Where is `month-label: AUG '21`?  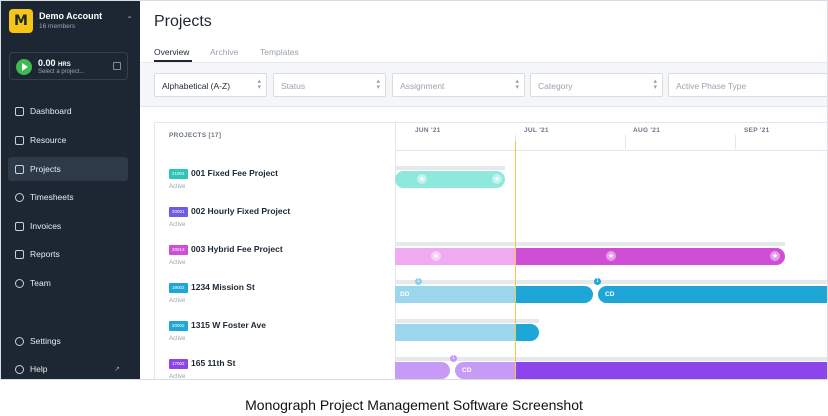 month-label: AUG '21 is located at coordinates (647, 130).